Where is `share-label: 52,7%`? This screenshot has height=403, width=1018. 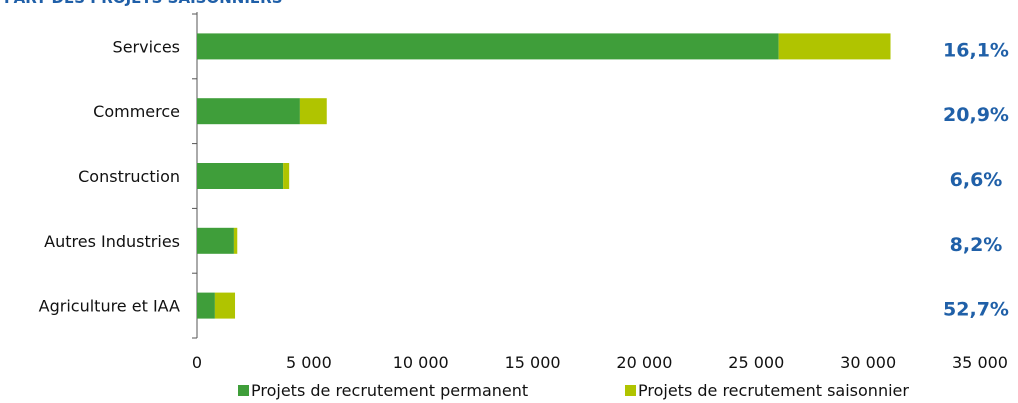 share-label: 52,7% is located at coordinates (976, 310).